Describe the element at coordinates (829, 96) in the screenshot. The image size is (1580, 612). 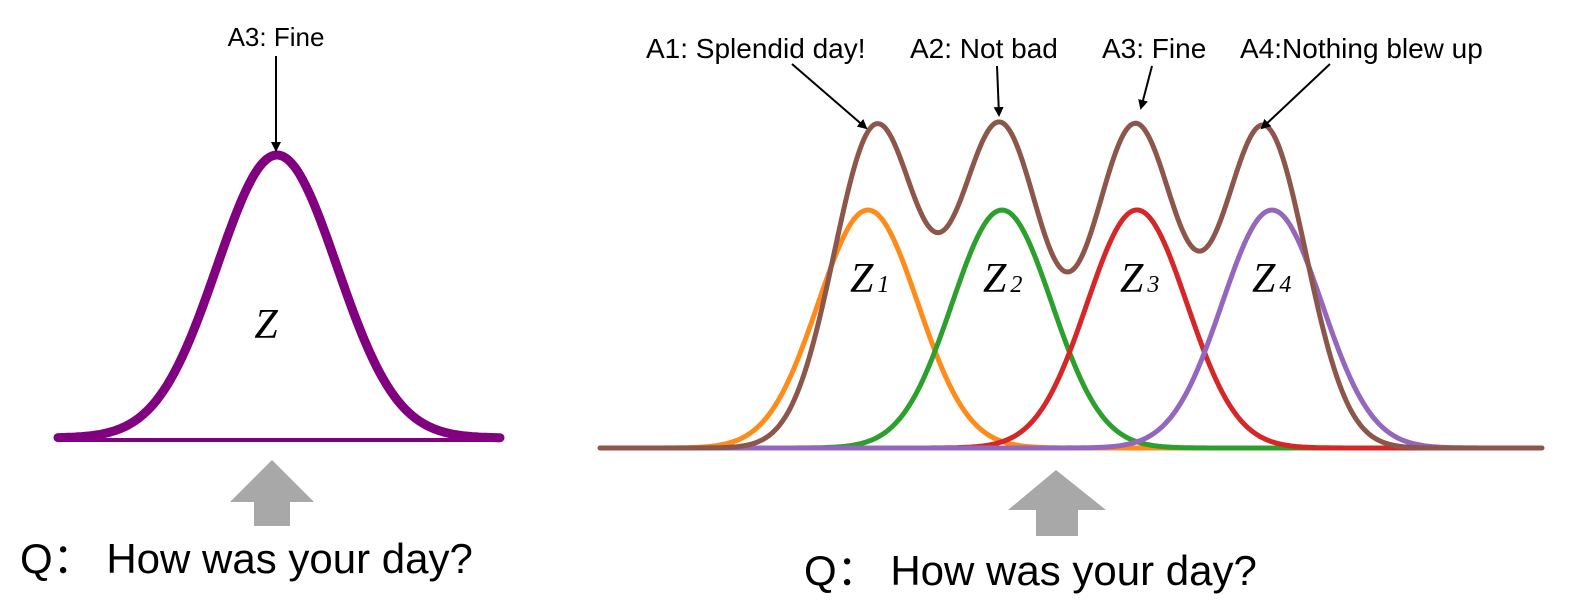
I see `answer-arrow-a1` at that location.